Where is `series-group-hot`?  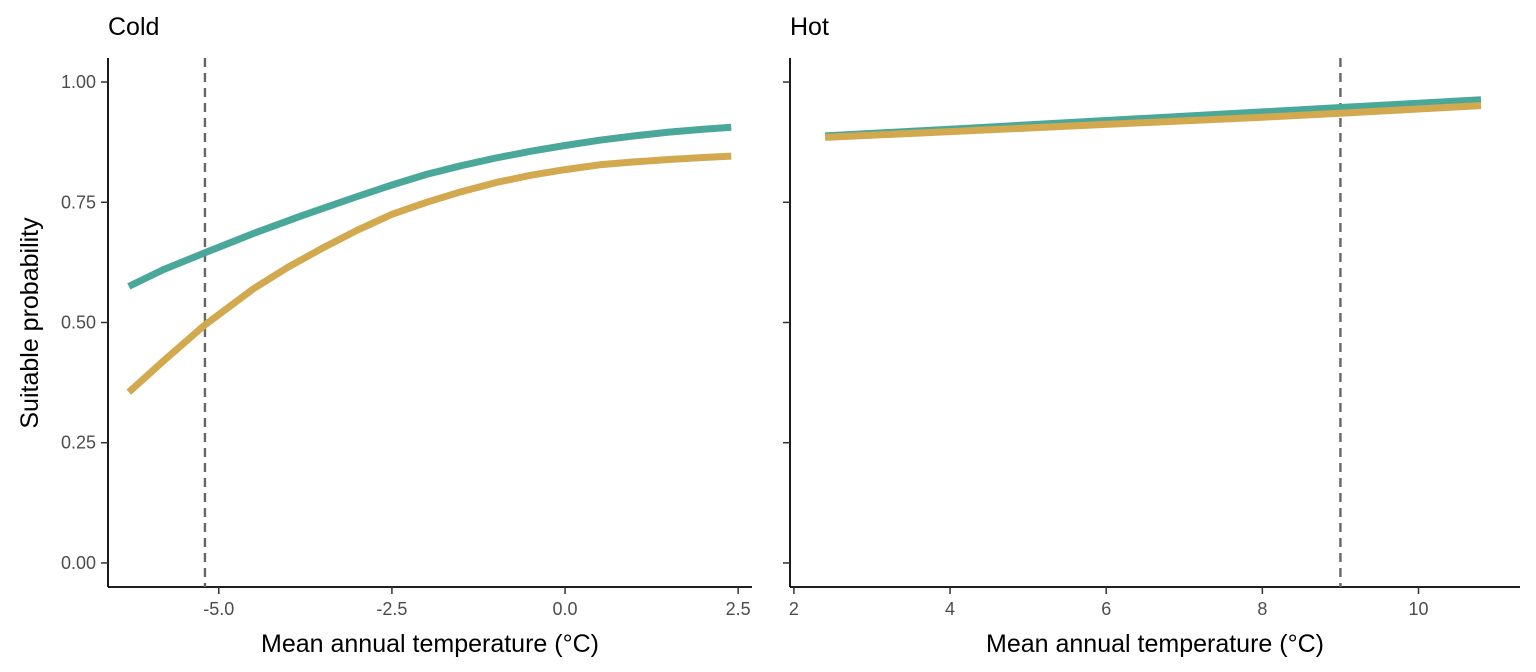
series-group-hot is located at coordinates (1153, 118).